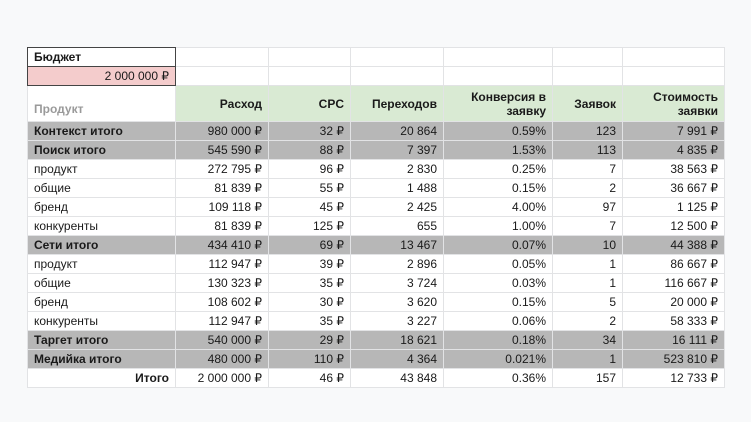 This screenshot has height=422, width=751. I want to click on value-cell: 34, so click(587, 340).